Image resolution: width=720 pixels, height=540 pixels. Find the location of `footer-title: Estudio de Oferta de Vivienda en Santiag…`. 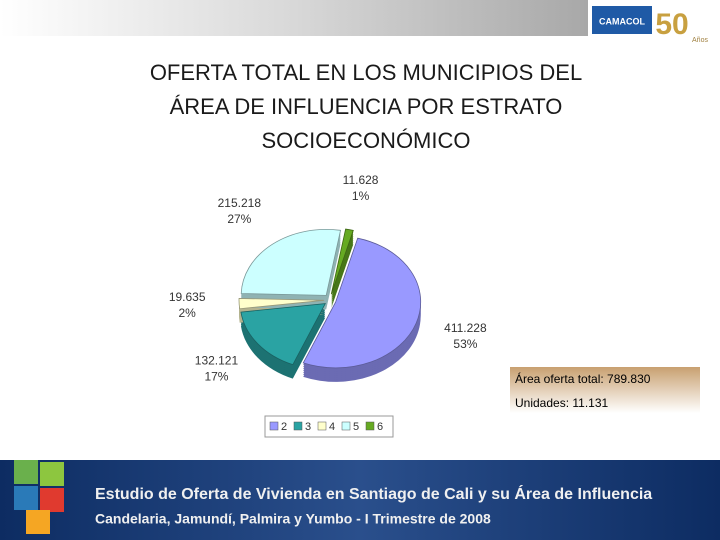

footer-title: Estudio de Oferta de Vivienda en Santiag… is located at coordinates (373, 493).